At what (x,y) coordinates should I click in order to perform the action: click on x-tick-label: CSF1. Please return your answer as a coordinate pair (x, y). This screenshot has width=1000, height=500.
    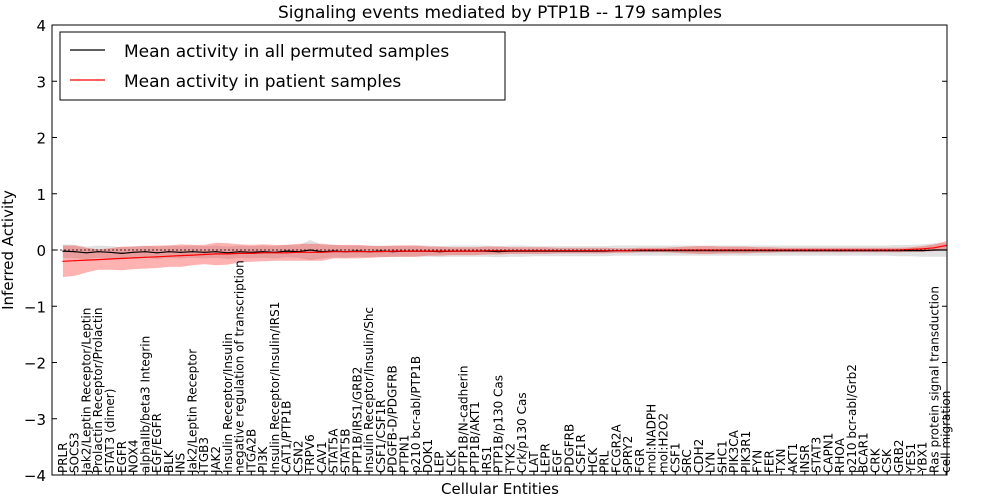
    Looking at the image, I should click on (675, 457).